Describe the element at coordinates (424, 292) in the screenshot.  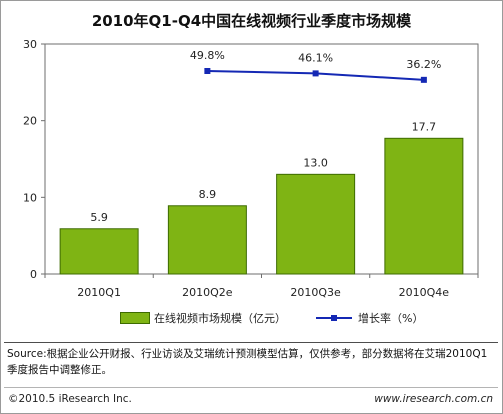
I see `x-category-label: 2010Q4e` at that location.